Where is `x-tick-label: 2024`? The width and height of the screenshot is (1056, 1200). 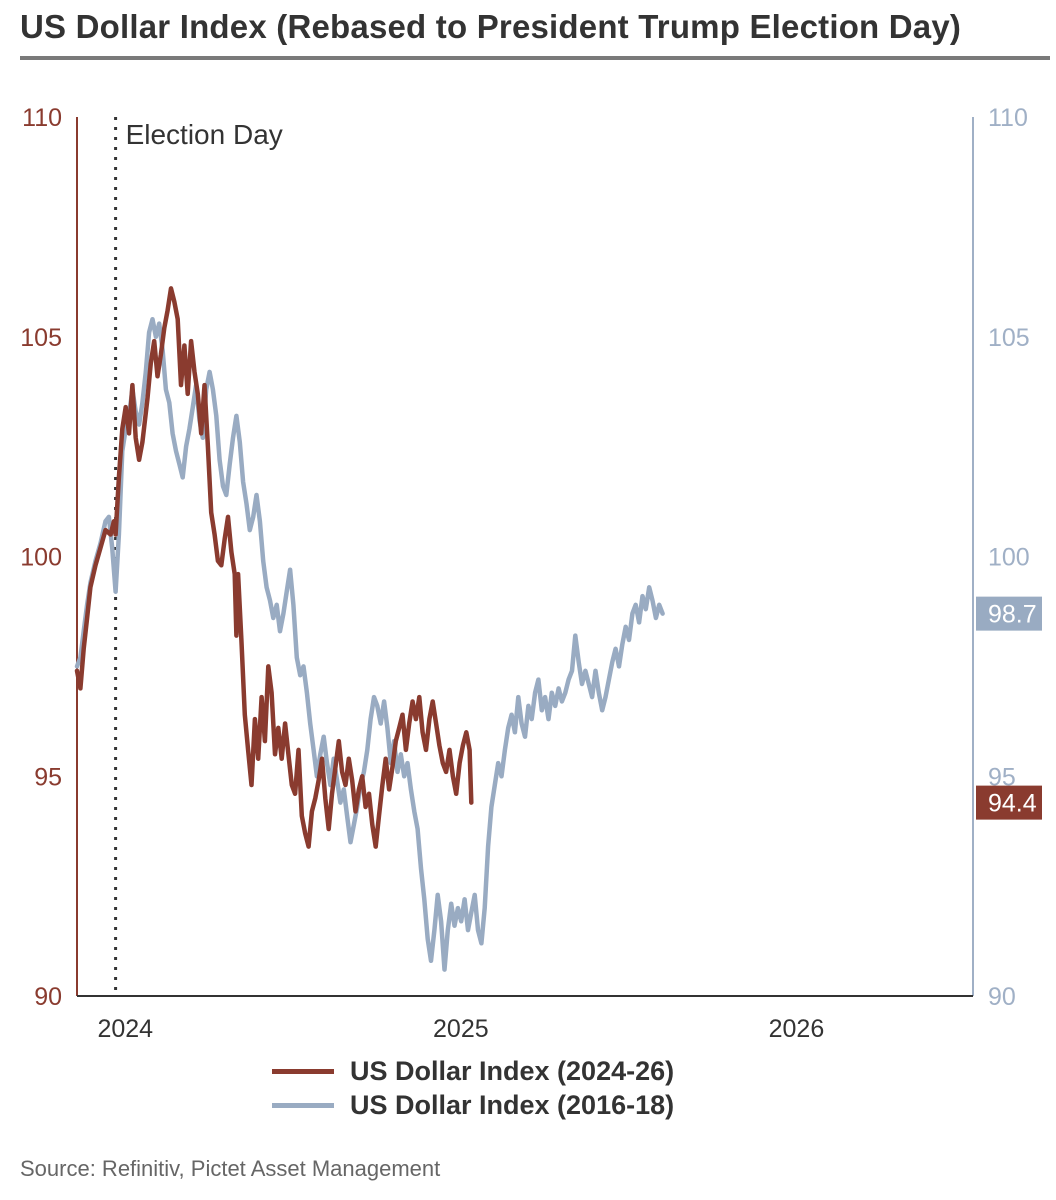 x-tick-label: 2024 is located at coordinates (125, 1029).